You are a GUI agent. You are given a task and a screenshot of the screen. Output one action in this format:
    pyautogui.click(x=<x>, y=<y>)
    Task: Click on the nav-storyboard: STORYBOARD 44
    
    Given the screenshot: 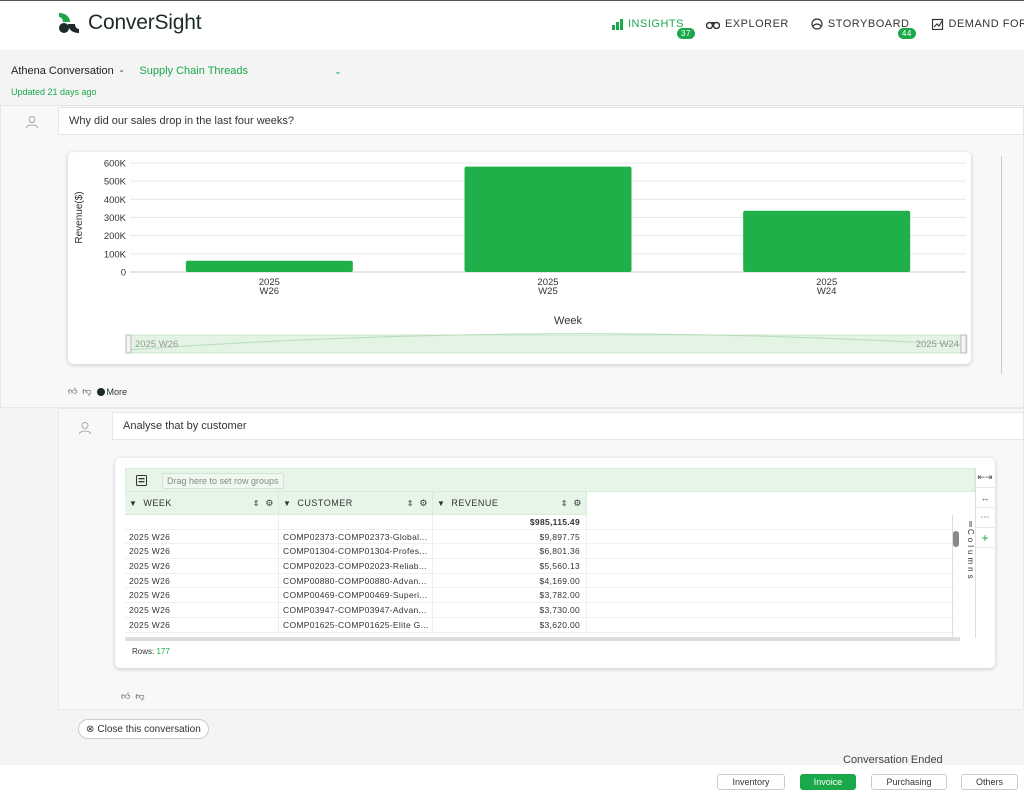 What is the action you would take?
    pyautogui.click(x=863, y=28)
    